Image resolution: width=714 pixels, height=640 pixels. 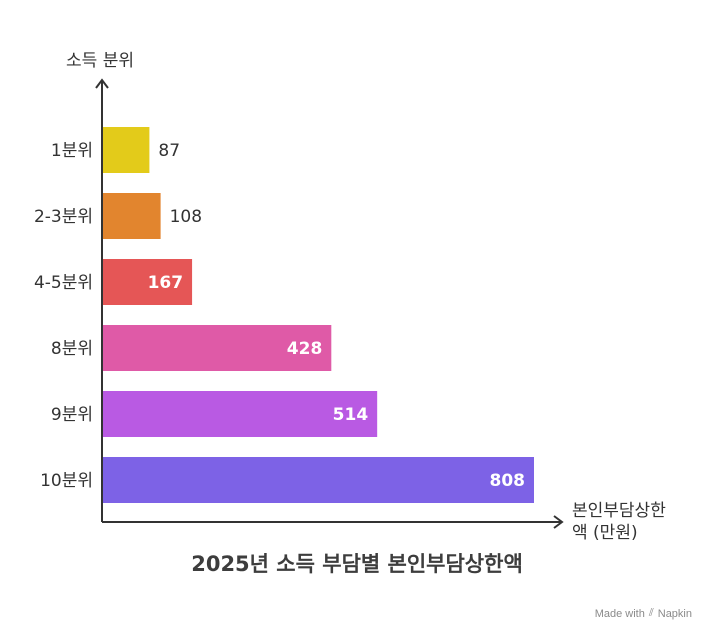 What do you see at coordinates (63, 217) in the screenshot?
I see `category-tick-label: 2-3분위` at bounding box center [63, 217].